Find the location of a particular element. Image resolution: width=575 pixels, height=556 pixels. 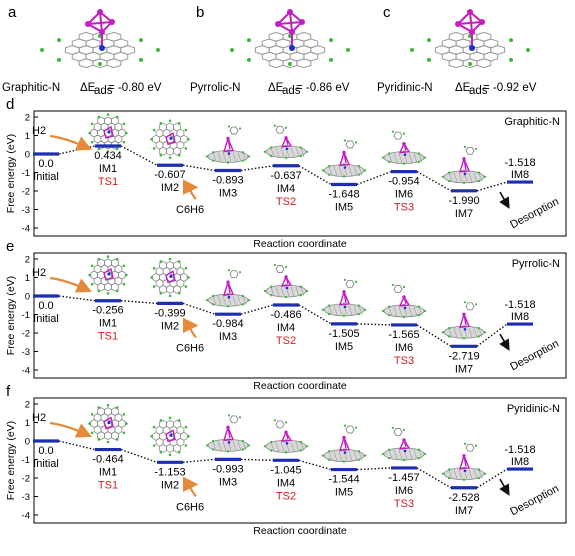

panel-letter: c is located at coordinates (387, 12).